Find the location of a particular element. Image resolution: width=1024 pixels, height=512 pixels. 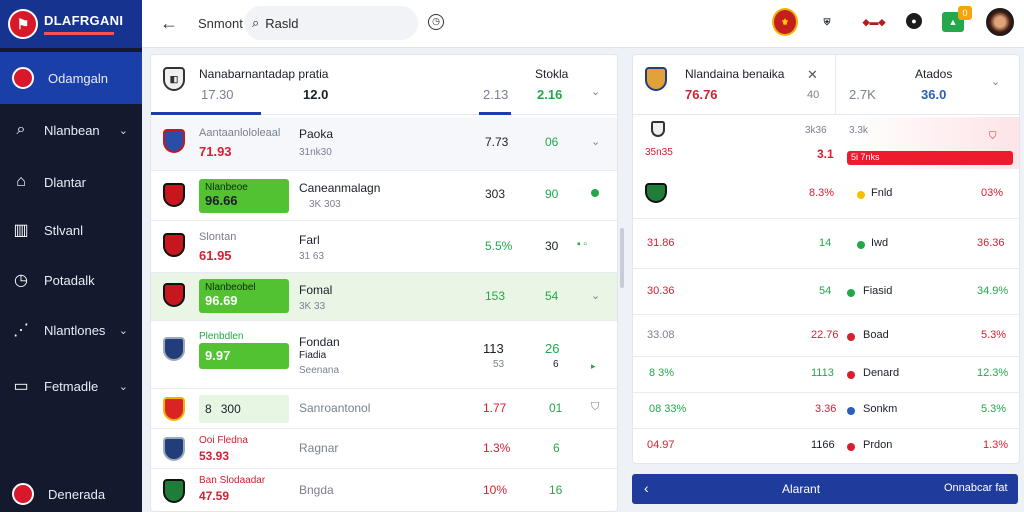

sidebar-item-label: Nlanbean is located at coordinates (72, 130).